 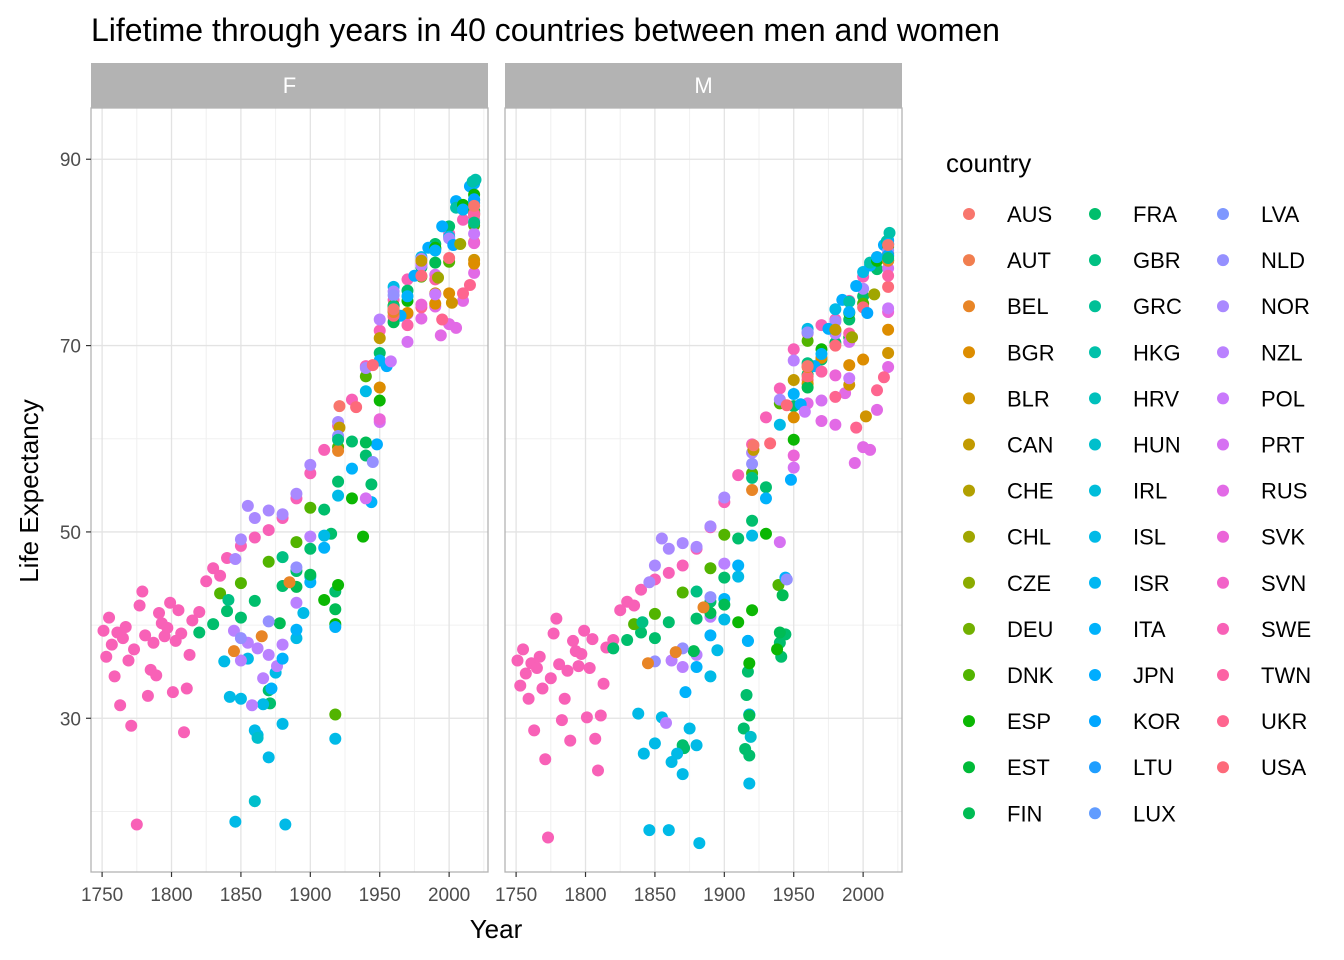 I want to click on legend-item-dnk: DNK, so click(x=1008, y=675).